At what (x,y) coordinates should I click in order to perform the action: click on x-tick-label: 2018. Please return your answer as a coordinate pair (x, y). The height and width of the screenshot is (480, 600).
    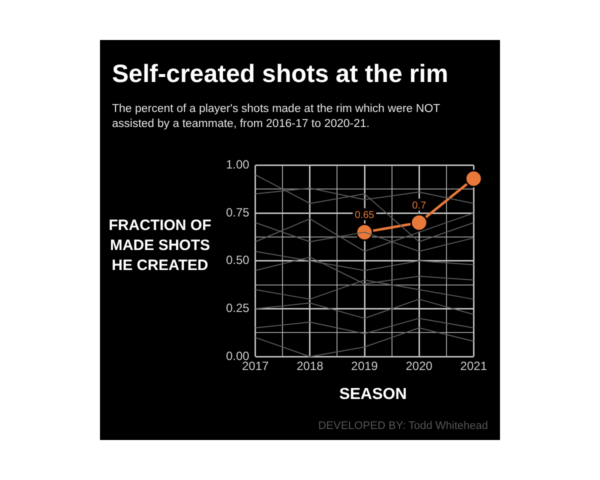
    Looking at the image, I should click on (310, 366).